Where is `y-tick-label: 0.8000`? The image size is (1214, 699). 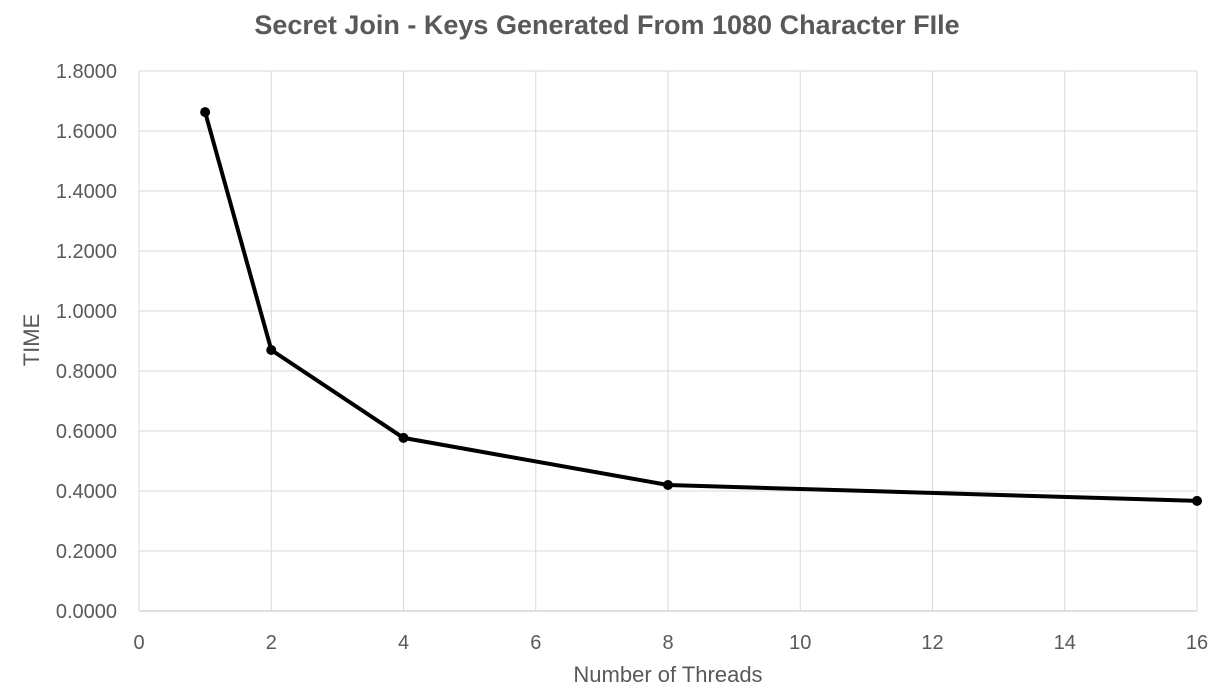 y-tick-label: 0.8000 is located at coordinates (86, 372).